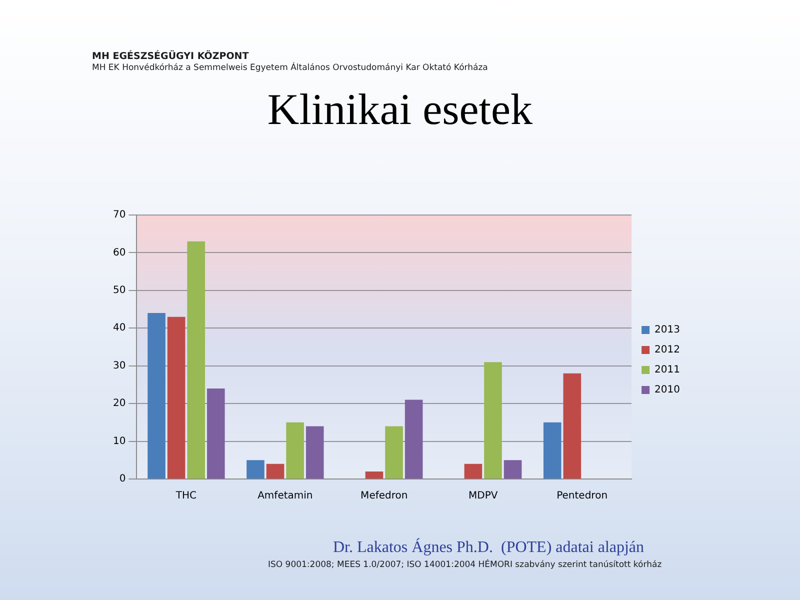 This screenshot has height=600, width=800. Describe the element at coordinates (285, 496) in the screenshot. I see `x-tick-label: Amfetamin` at that location.